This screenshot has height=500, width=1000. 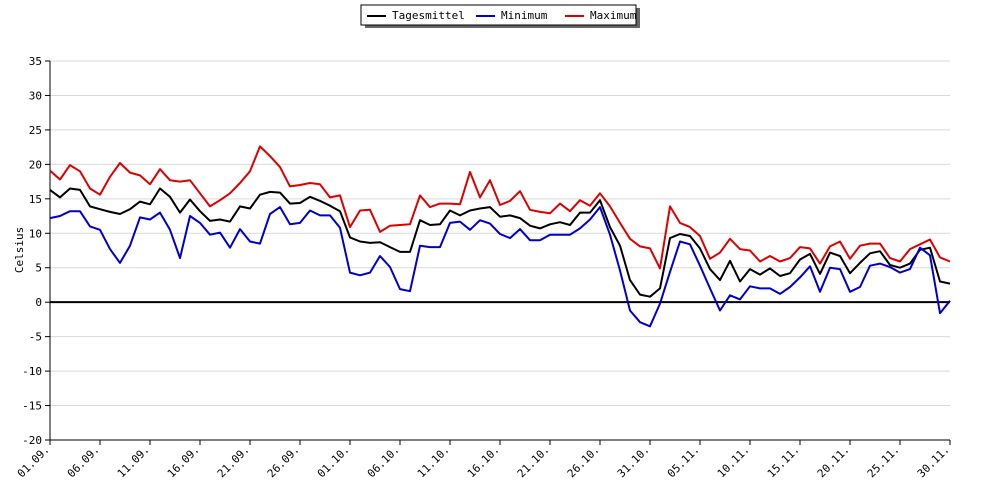 I want to click on y-tick-label: 20, so click(x=35, y=164).